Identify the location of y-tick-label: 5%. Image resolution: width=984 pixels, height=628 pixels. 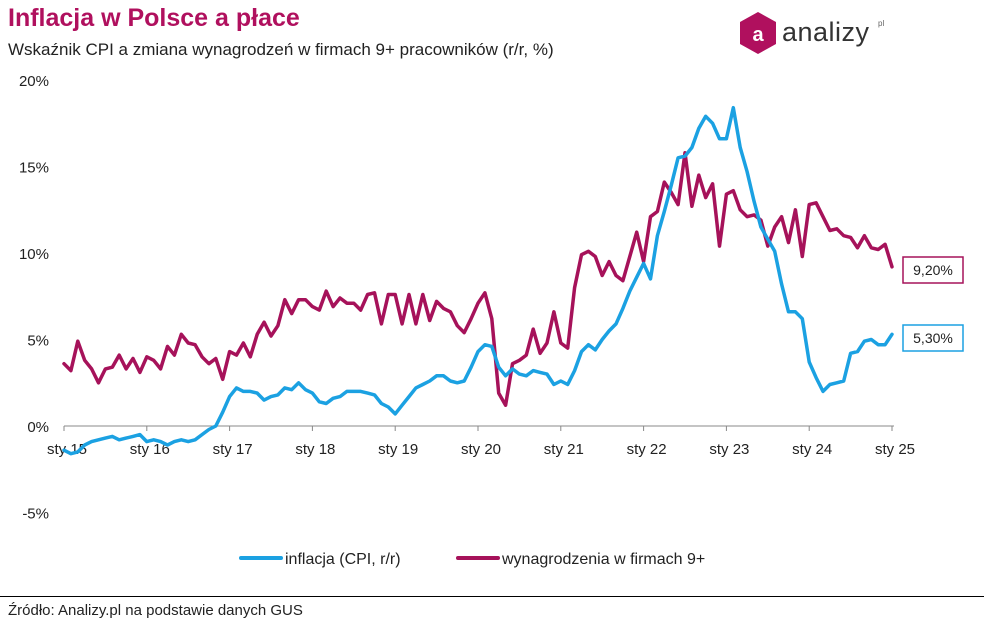
(38, 341).